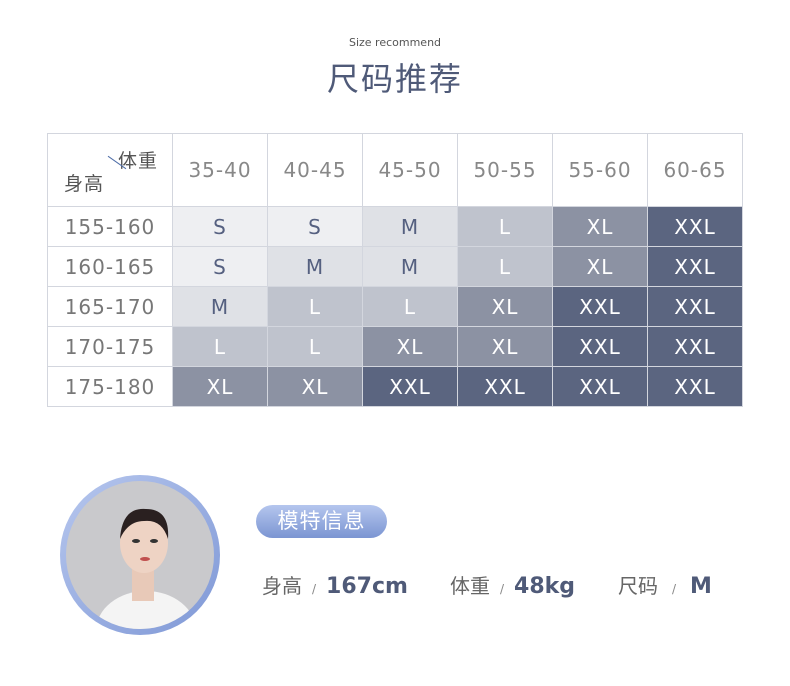  I want to click on size-value: M, so click(701, 586).